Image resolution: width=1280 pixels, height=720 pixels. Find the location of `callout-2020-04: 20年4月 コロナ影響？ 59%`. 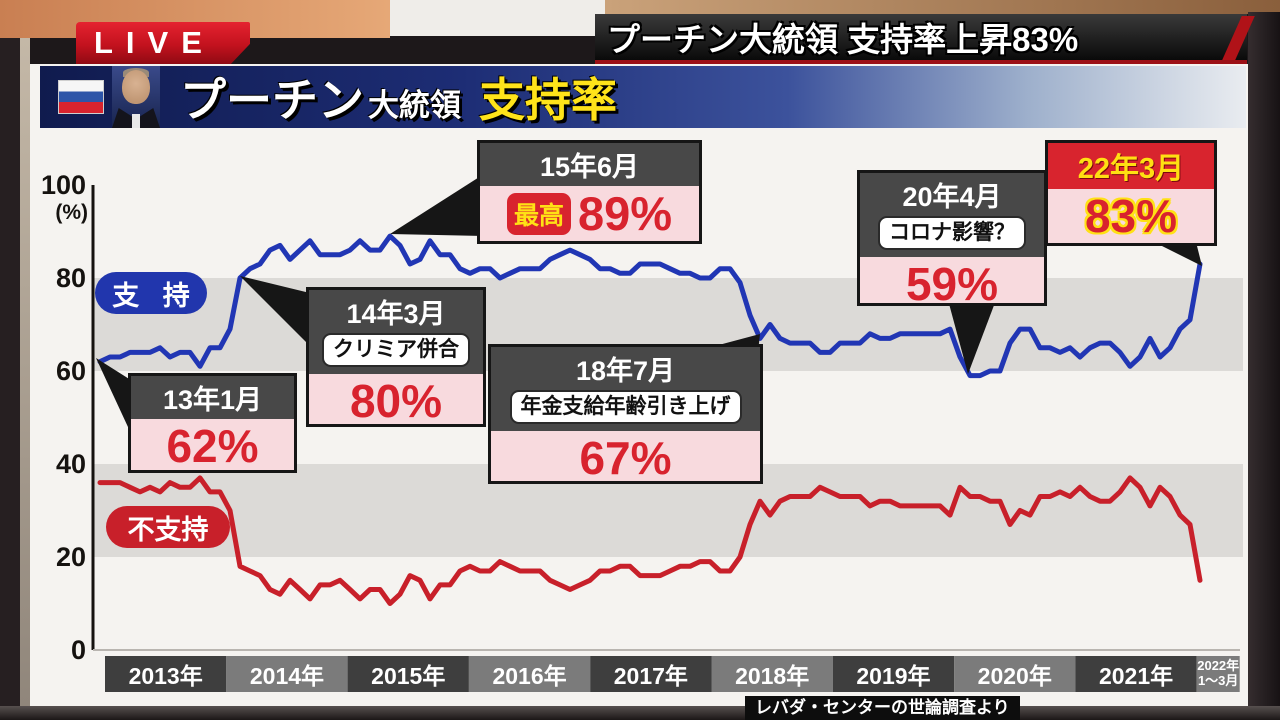

callout-2020-04: 20年4月 コロナ影響？ 59% is located at coordinates (952, 240).